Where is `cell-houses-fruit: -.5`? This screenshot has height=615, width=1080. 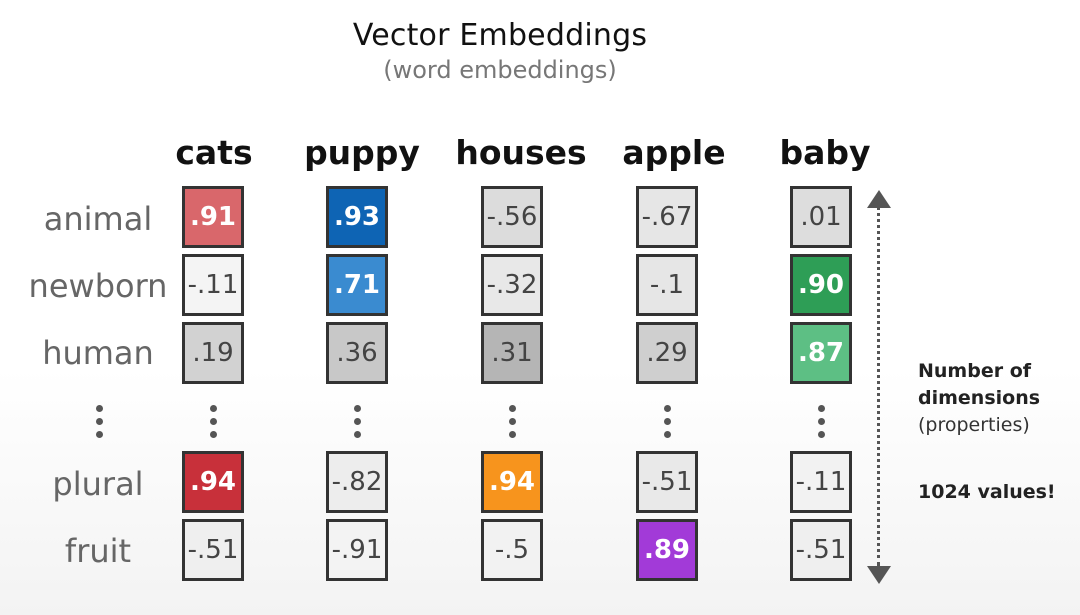 cell-houses-fruit: -.5 is located at coordinates (512, 550).